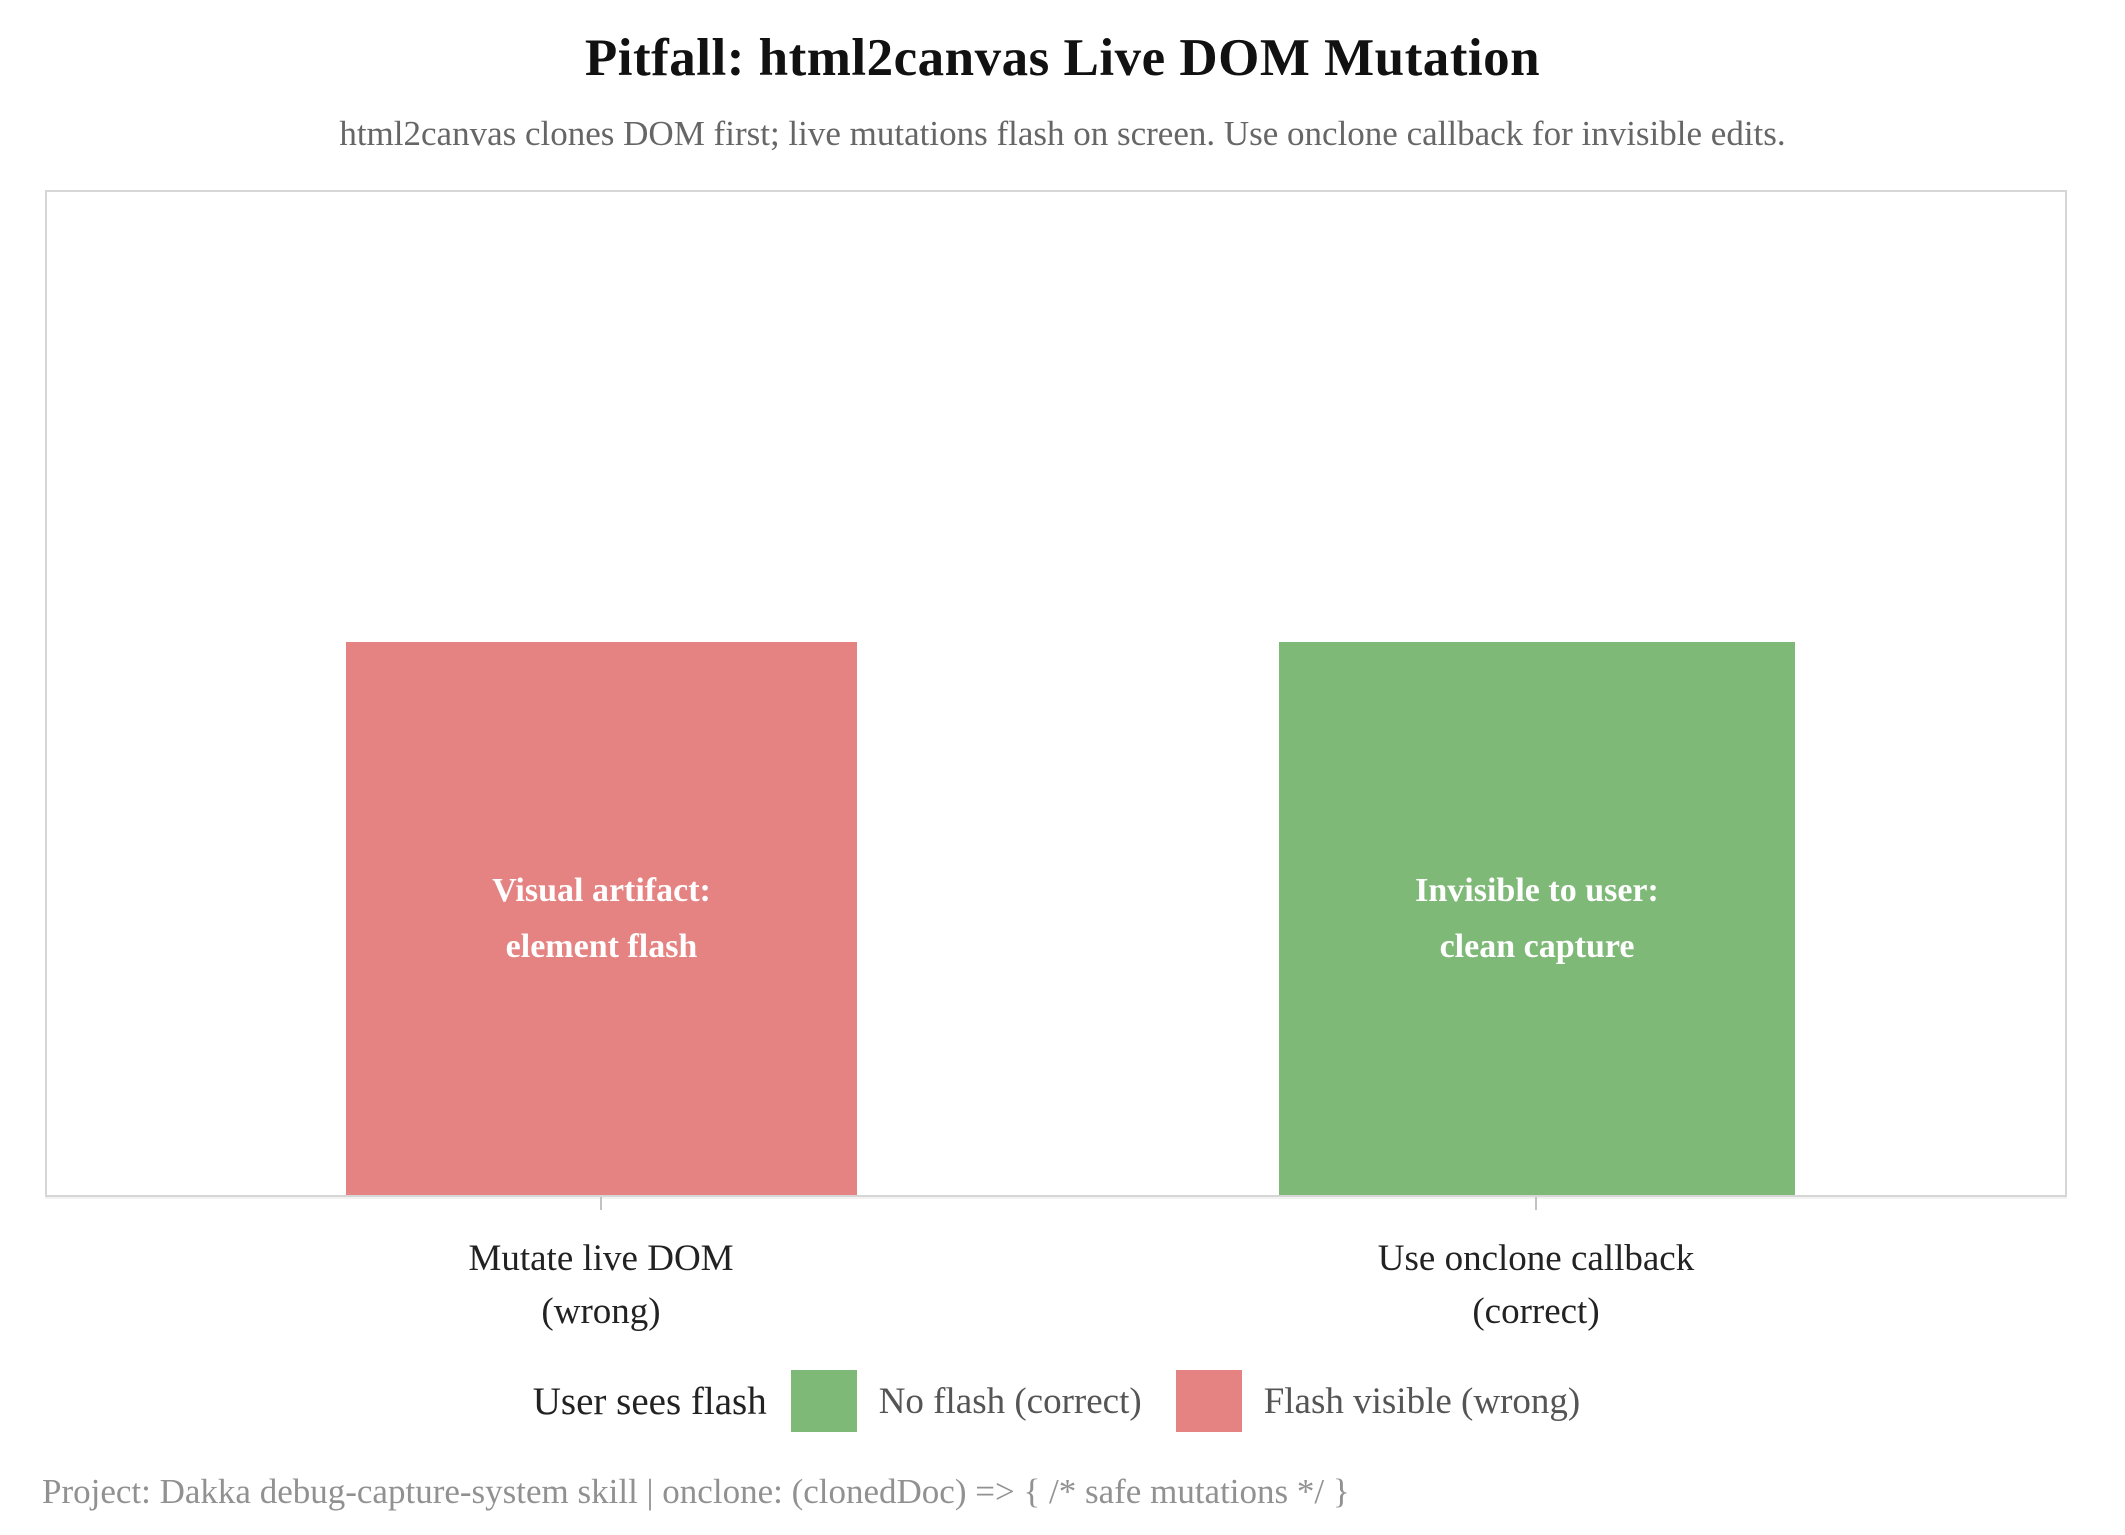 The width and height of the screenshot is (2125, 1535). I want to click on x-category-line: Use onclone callback, so click(1536, 1258).